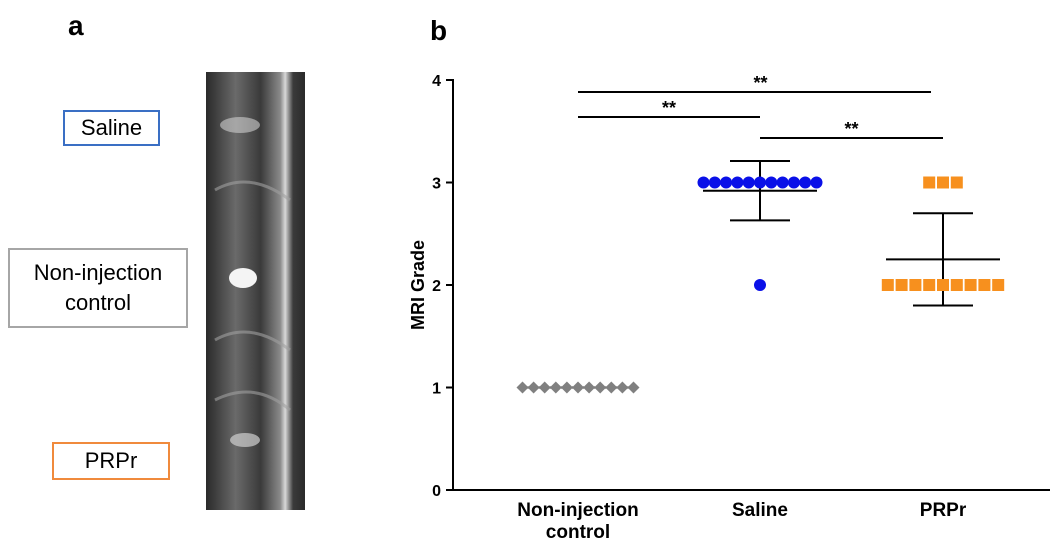 The image size is (1056, 545). Describe the element at coordinates (418, 285) in the screenshot. I see `y-axis-label: MRI Grade` at that location.